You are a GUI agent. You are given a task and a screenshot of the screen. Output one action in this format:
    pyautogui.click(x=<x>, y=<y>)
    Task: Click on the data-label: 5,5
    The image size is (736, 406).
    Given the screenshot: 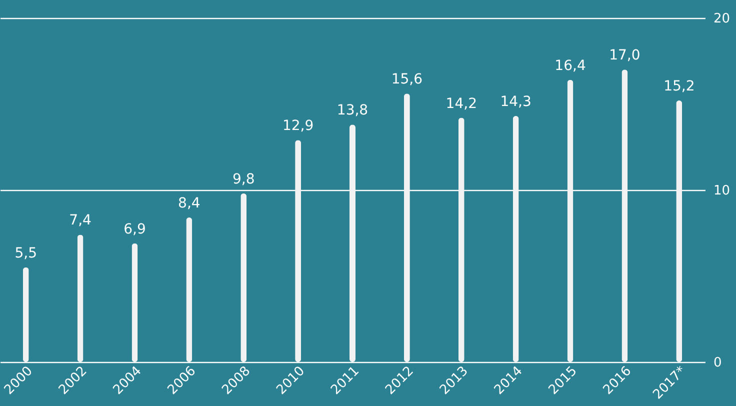 What is the action you would take?
    pyautogui.click(x=25, y=253)
    